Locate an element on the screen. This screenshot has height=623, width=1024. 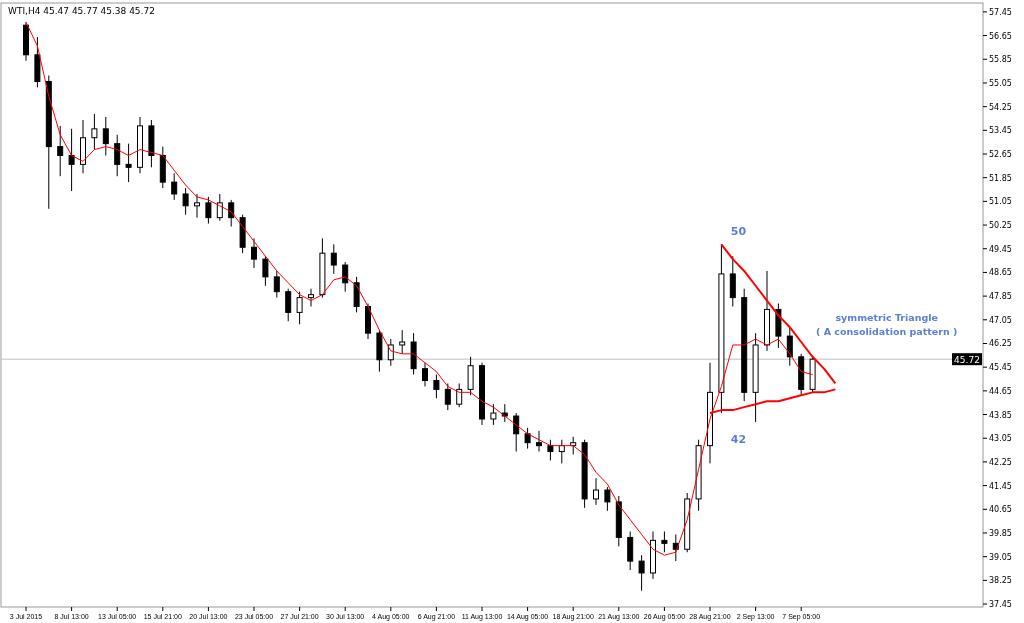
y-tick-label: 49.45 is located at coordinates (1000, 249).